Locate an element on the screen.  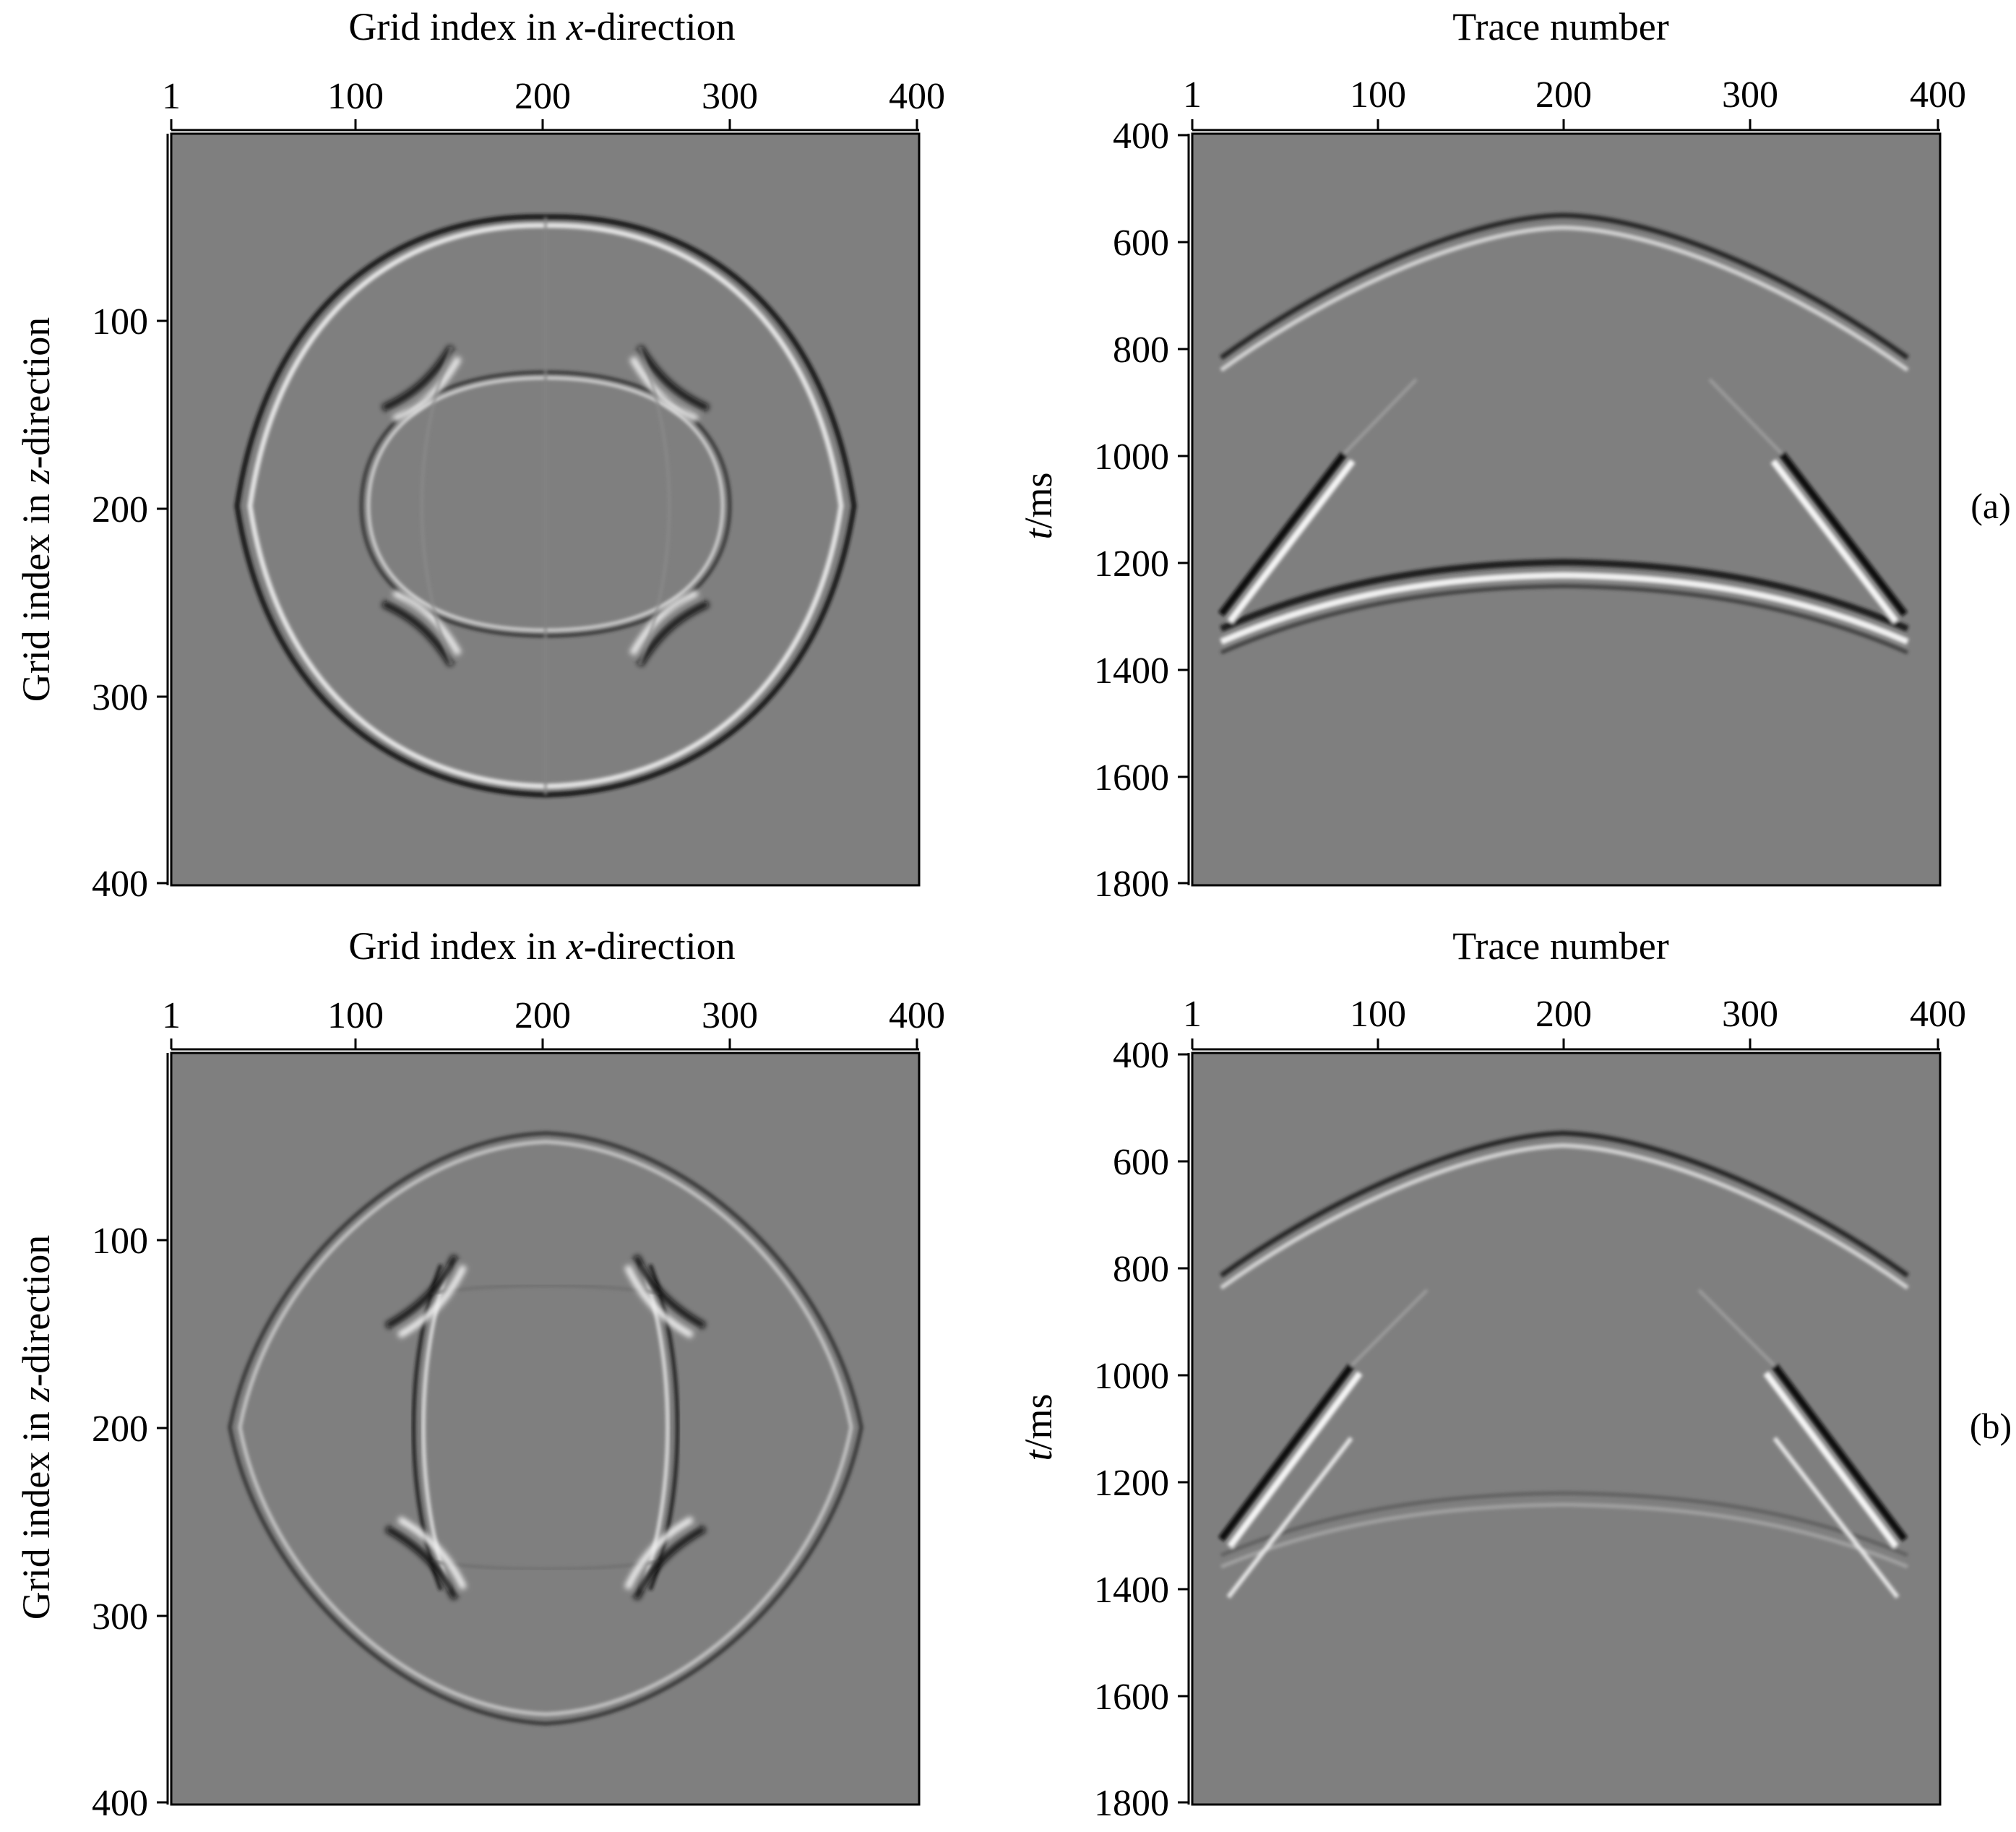
panel-b-record-x-tick-label: 100 is located at coordinates (1378, 1014).